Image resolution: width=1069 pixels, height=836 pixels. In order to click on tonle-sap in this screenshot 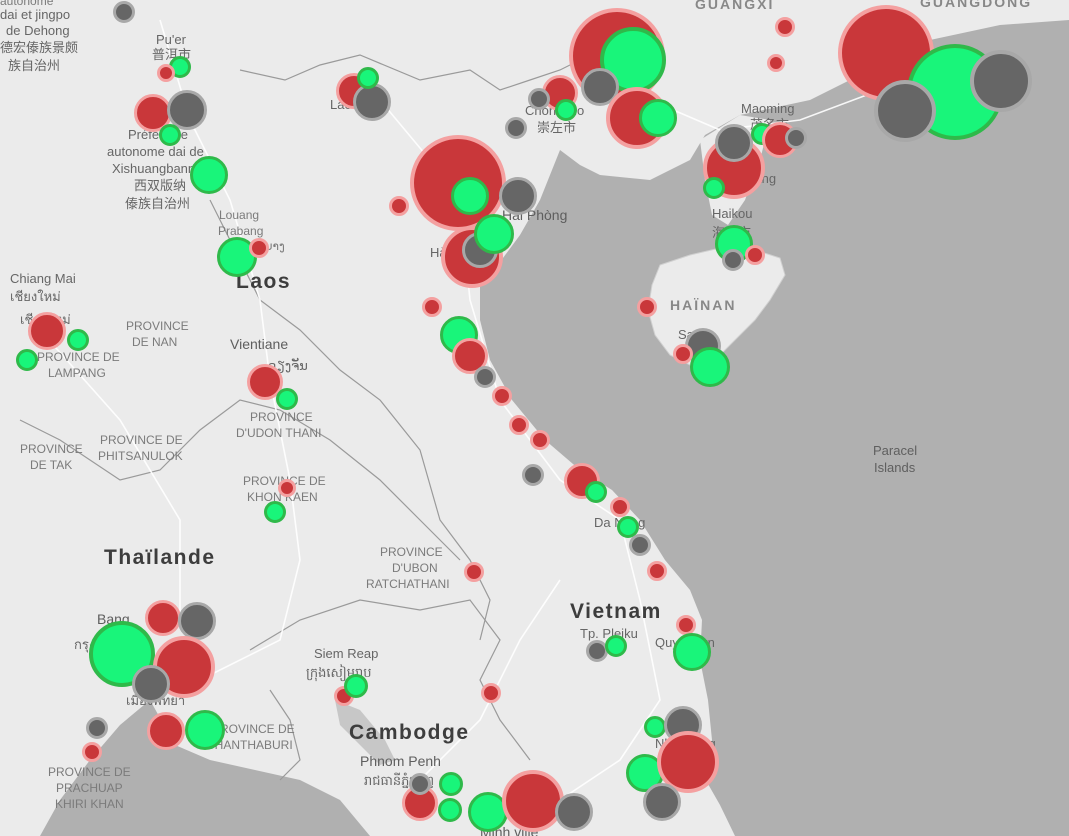, I will do `click(365, 732)`.